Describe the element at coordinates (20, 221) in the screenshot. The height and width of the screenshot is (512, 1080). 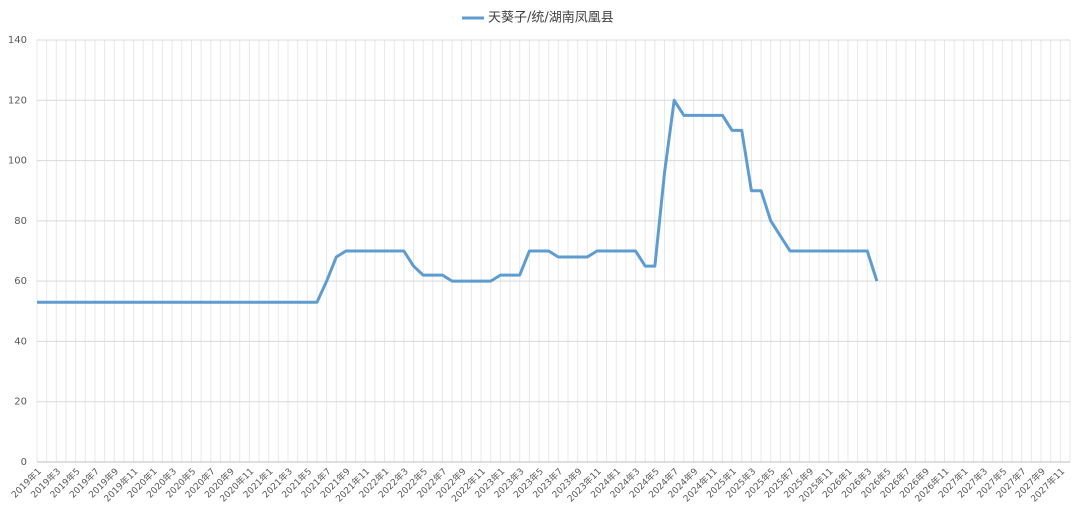
I see `y-tick-label: 80` at that location.